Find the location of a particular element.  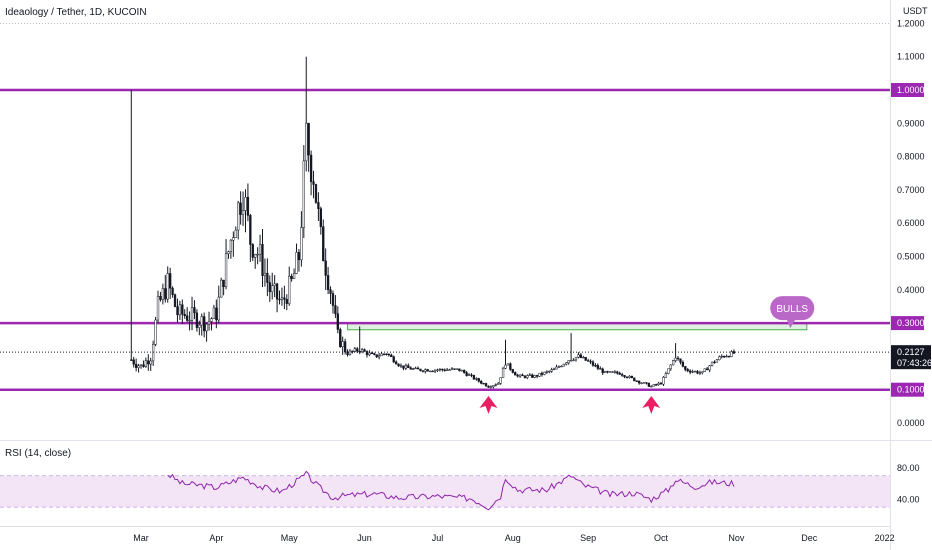

rsi-pane: 80.00 40.00 is located at coordinates (460, 487).